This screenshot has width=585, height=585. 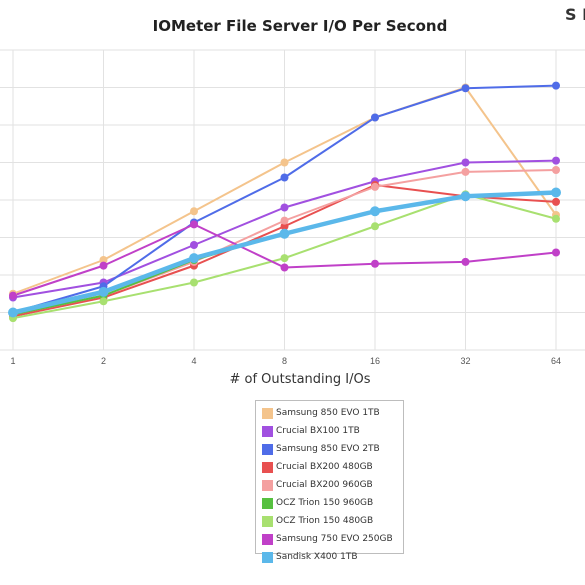 I want to click on legend-label: OCZ Trion 150 960GB, so click(x=325, y=503).